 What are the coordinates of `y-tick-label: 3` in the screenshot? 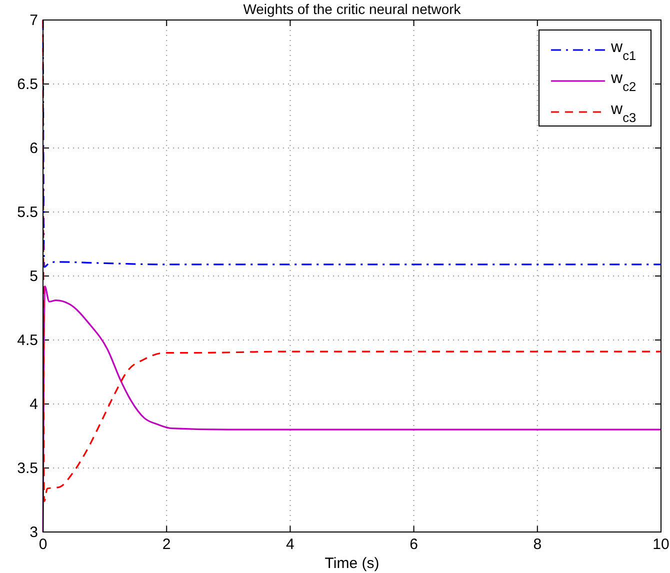 It's located at (34, 532).